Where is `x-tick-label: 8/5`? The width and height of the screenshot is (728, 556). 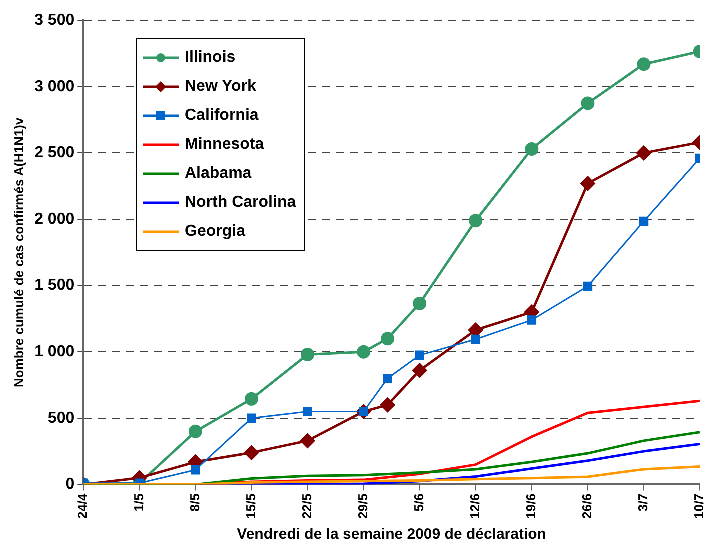
x-tick-label: 8/5 is located at coordinates (194, 503).